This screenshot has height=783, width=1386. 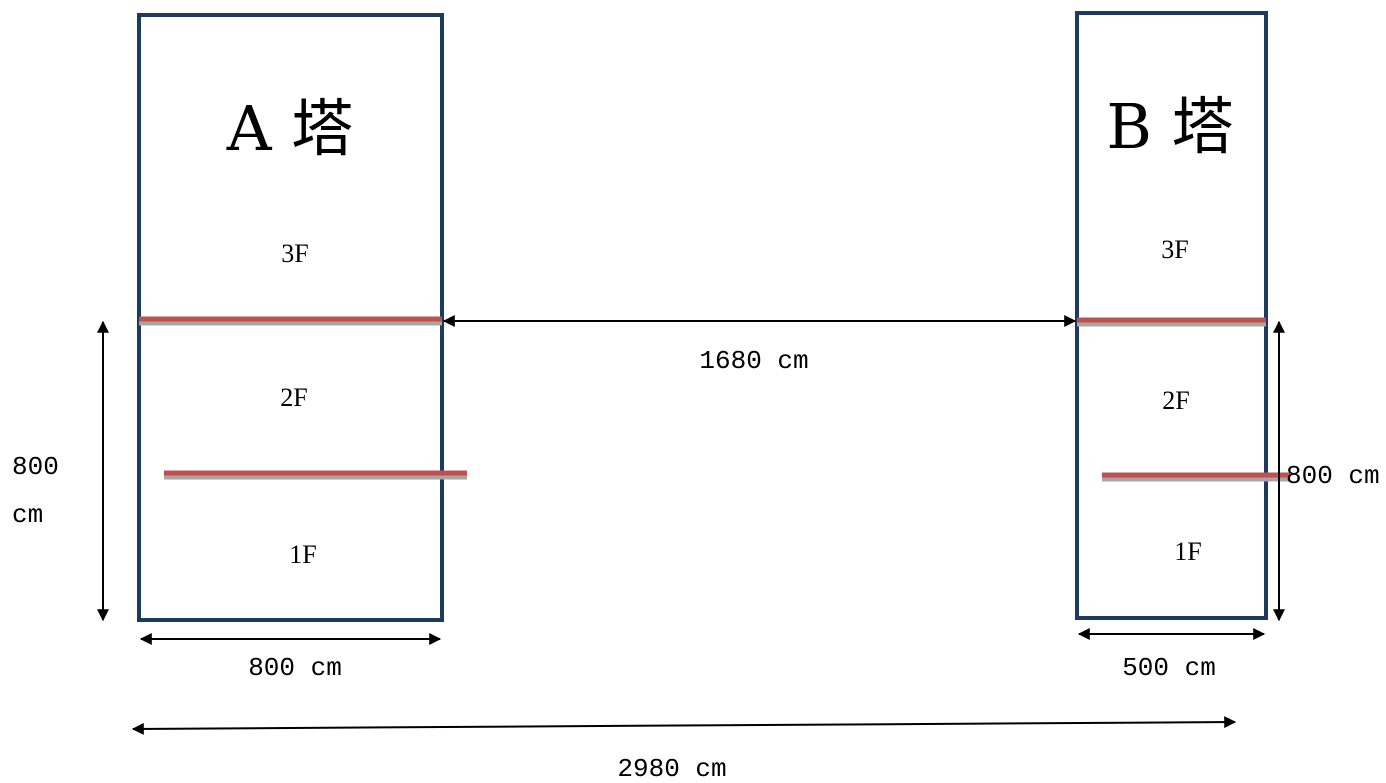 I want to click on dimension-gap: 1680 cm, so click(x=759, y=345).